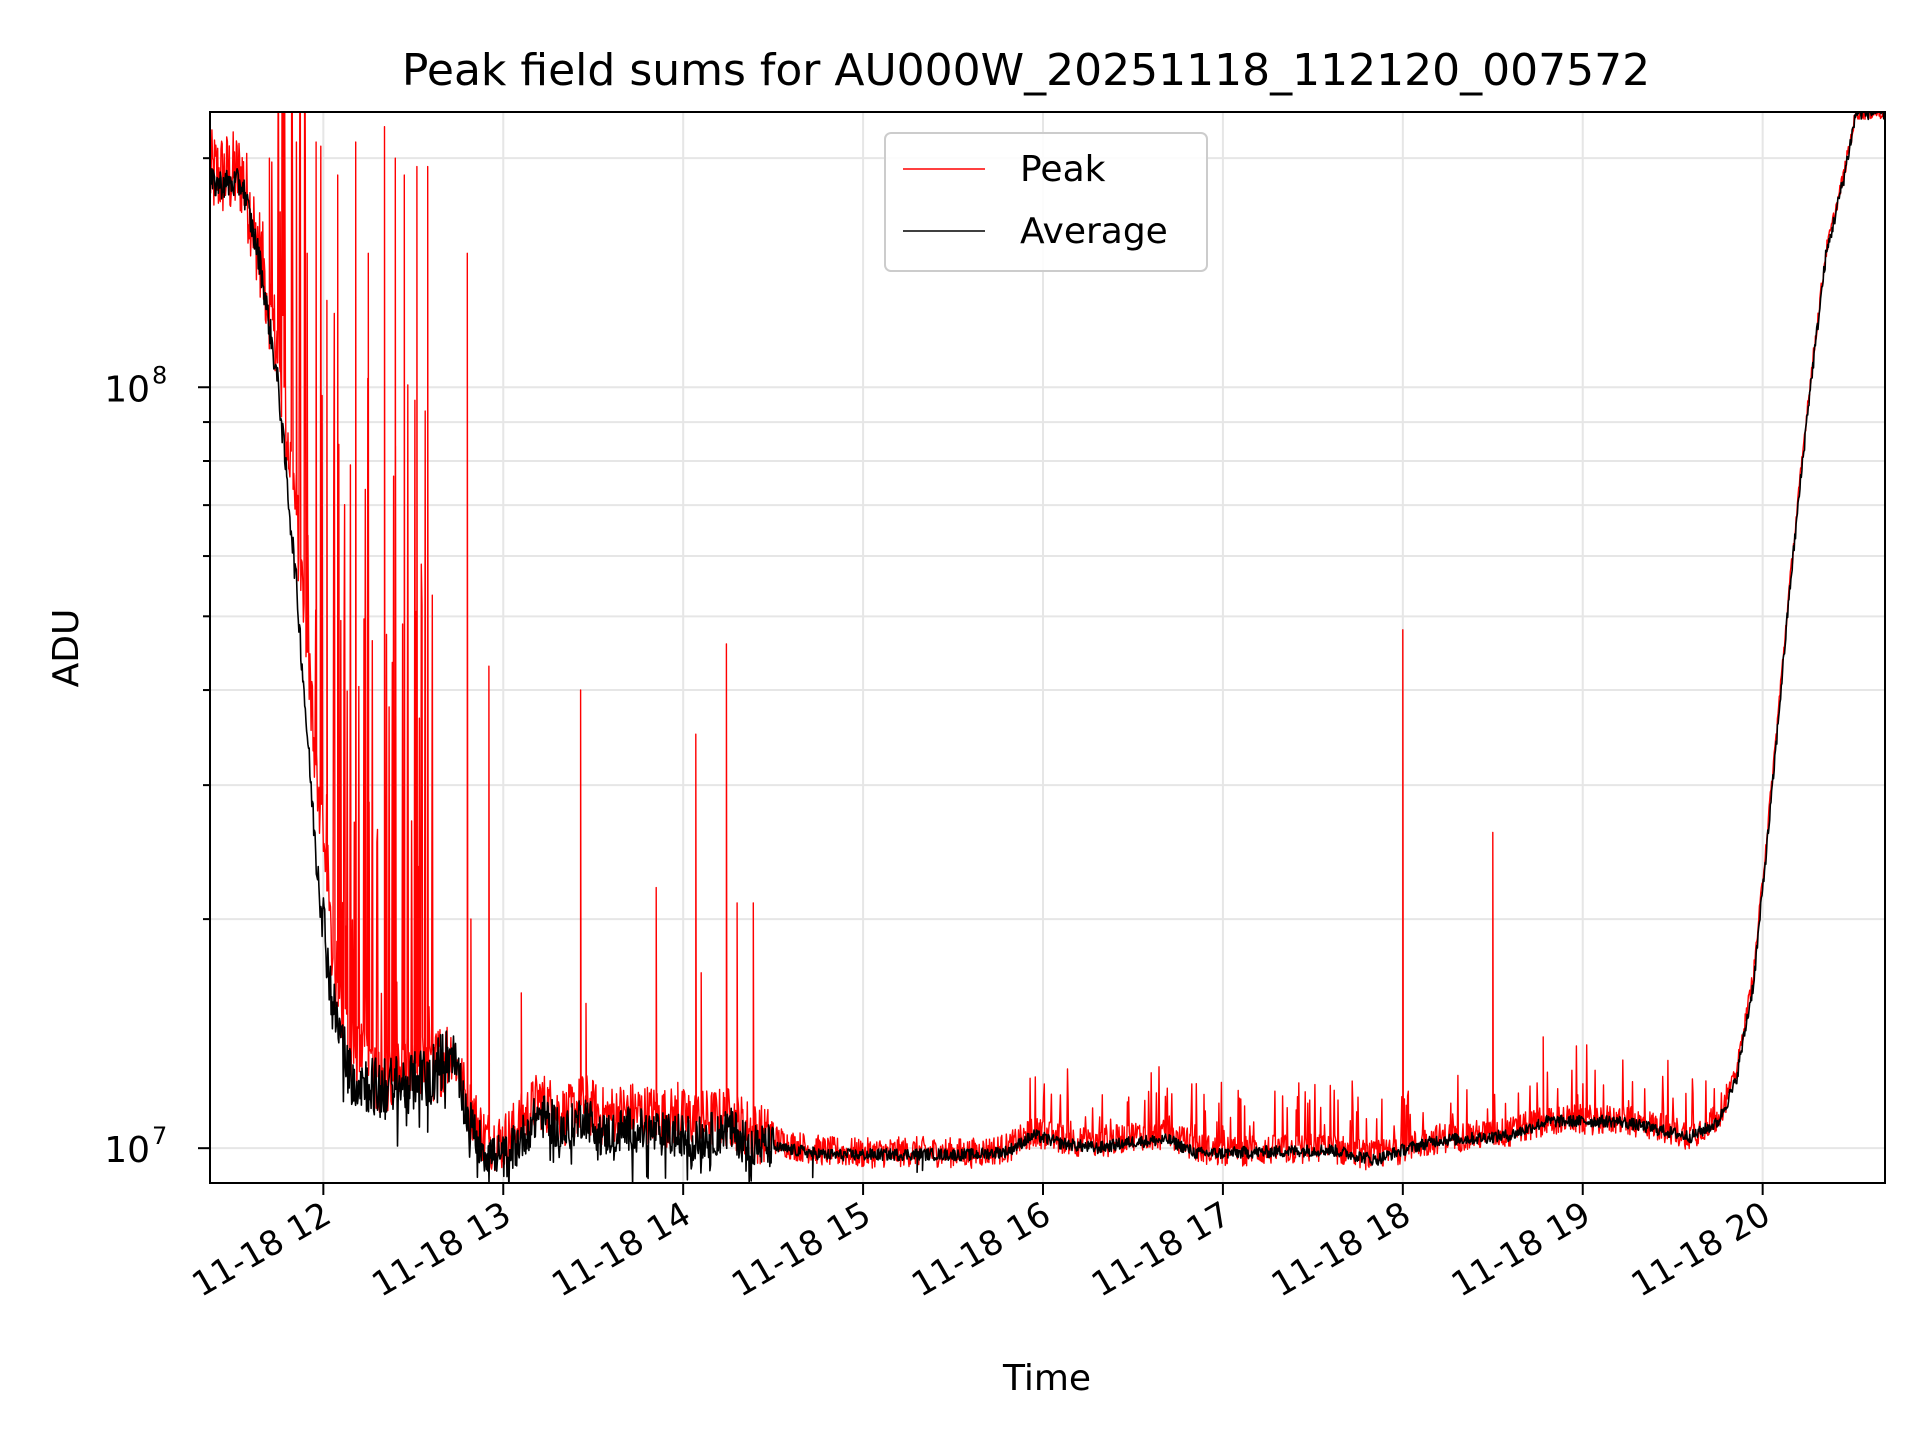 The width and height of the screenshot is (1920, 1440). Describe the element at coordinates (261, 1249) in the screenshot. I see `x-tick-label: 11-18 12` at that location.